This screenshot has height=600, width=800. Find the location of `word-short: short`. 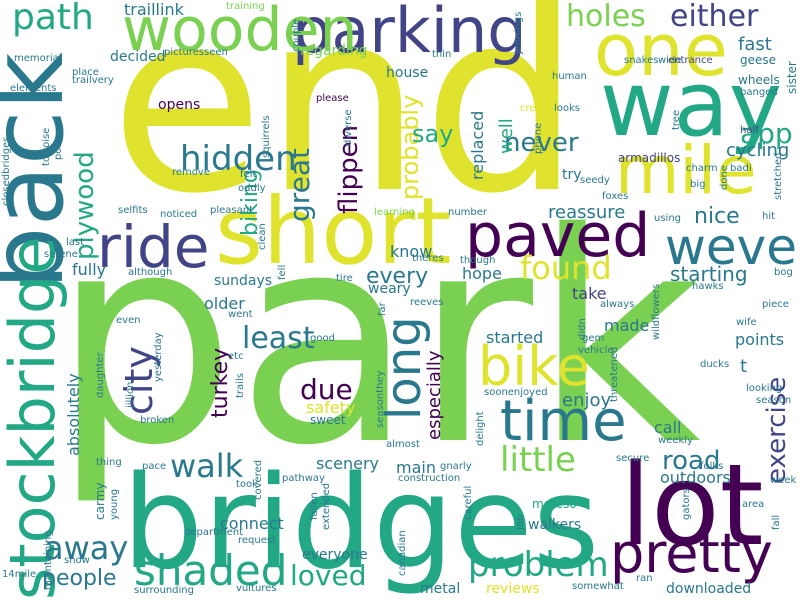

word-short: short is located at coordinates (333, 231).